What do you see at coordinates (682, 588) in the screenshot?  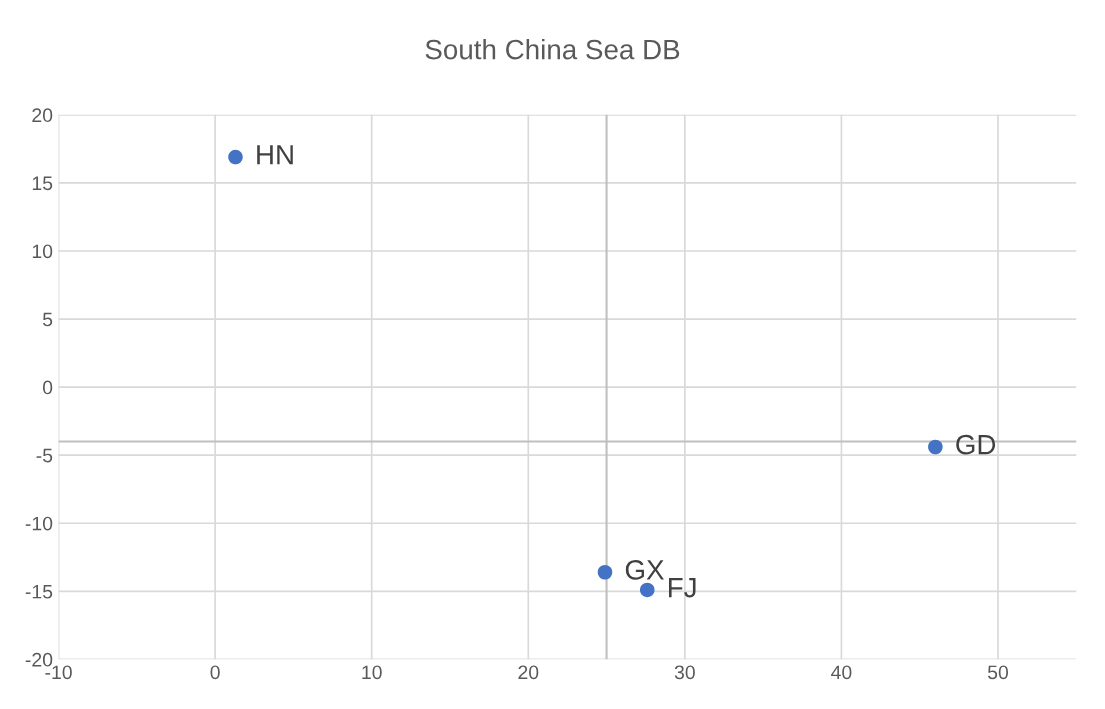 I see `annotation: FJ` at bounding box center [682, 588].